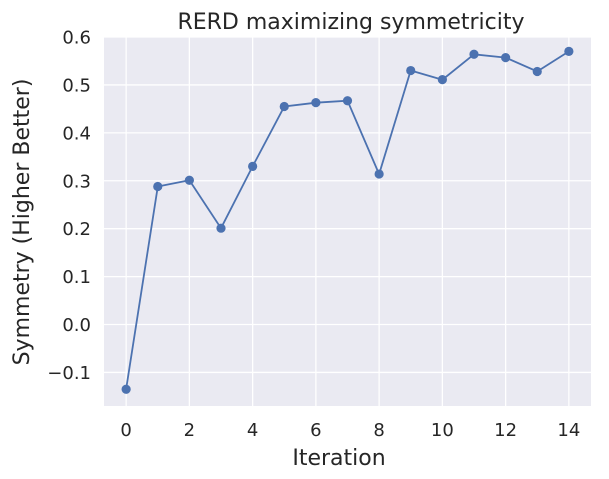  I want to click on y-tick-labels: −0.1 0.0 0.1 0.2 0.3 0.4 0.5 0.6, so click(69, 206).